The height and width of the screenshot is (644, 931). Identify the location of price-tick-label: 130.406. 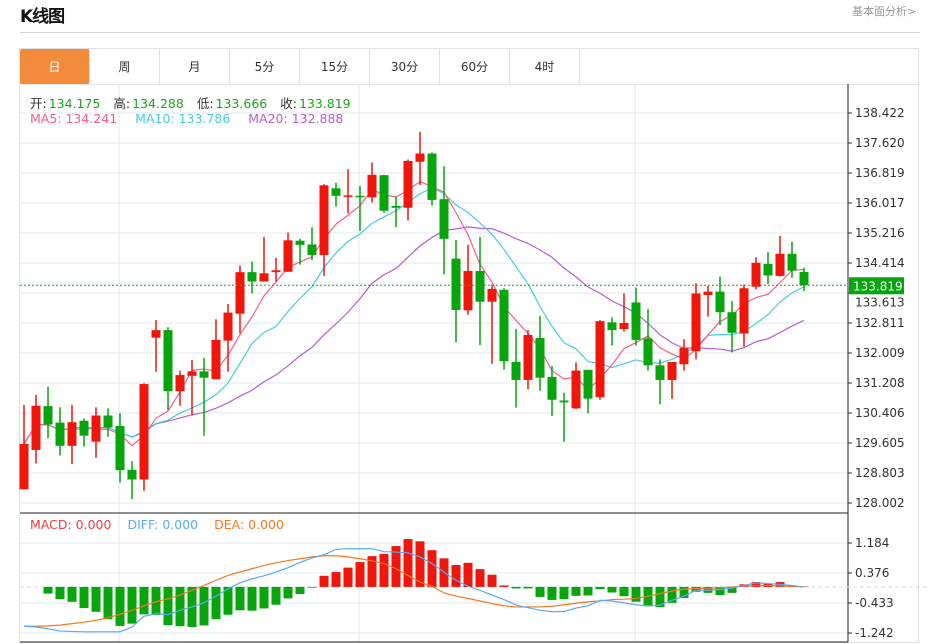
(880, 413).